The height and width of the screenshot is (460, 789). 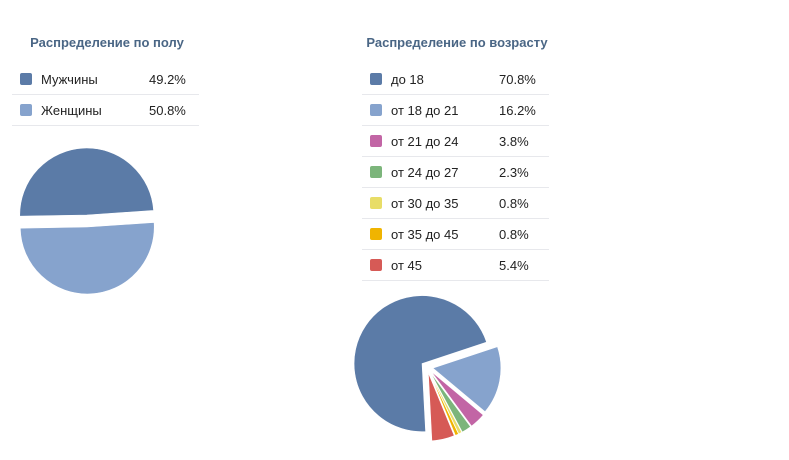 I want to click on age-chart-title: Распределение по возрасту, so click(x=457, y=42).